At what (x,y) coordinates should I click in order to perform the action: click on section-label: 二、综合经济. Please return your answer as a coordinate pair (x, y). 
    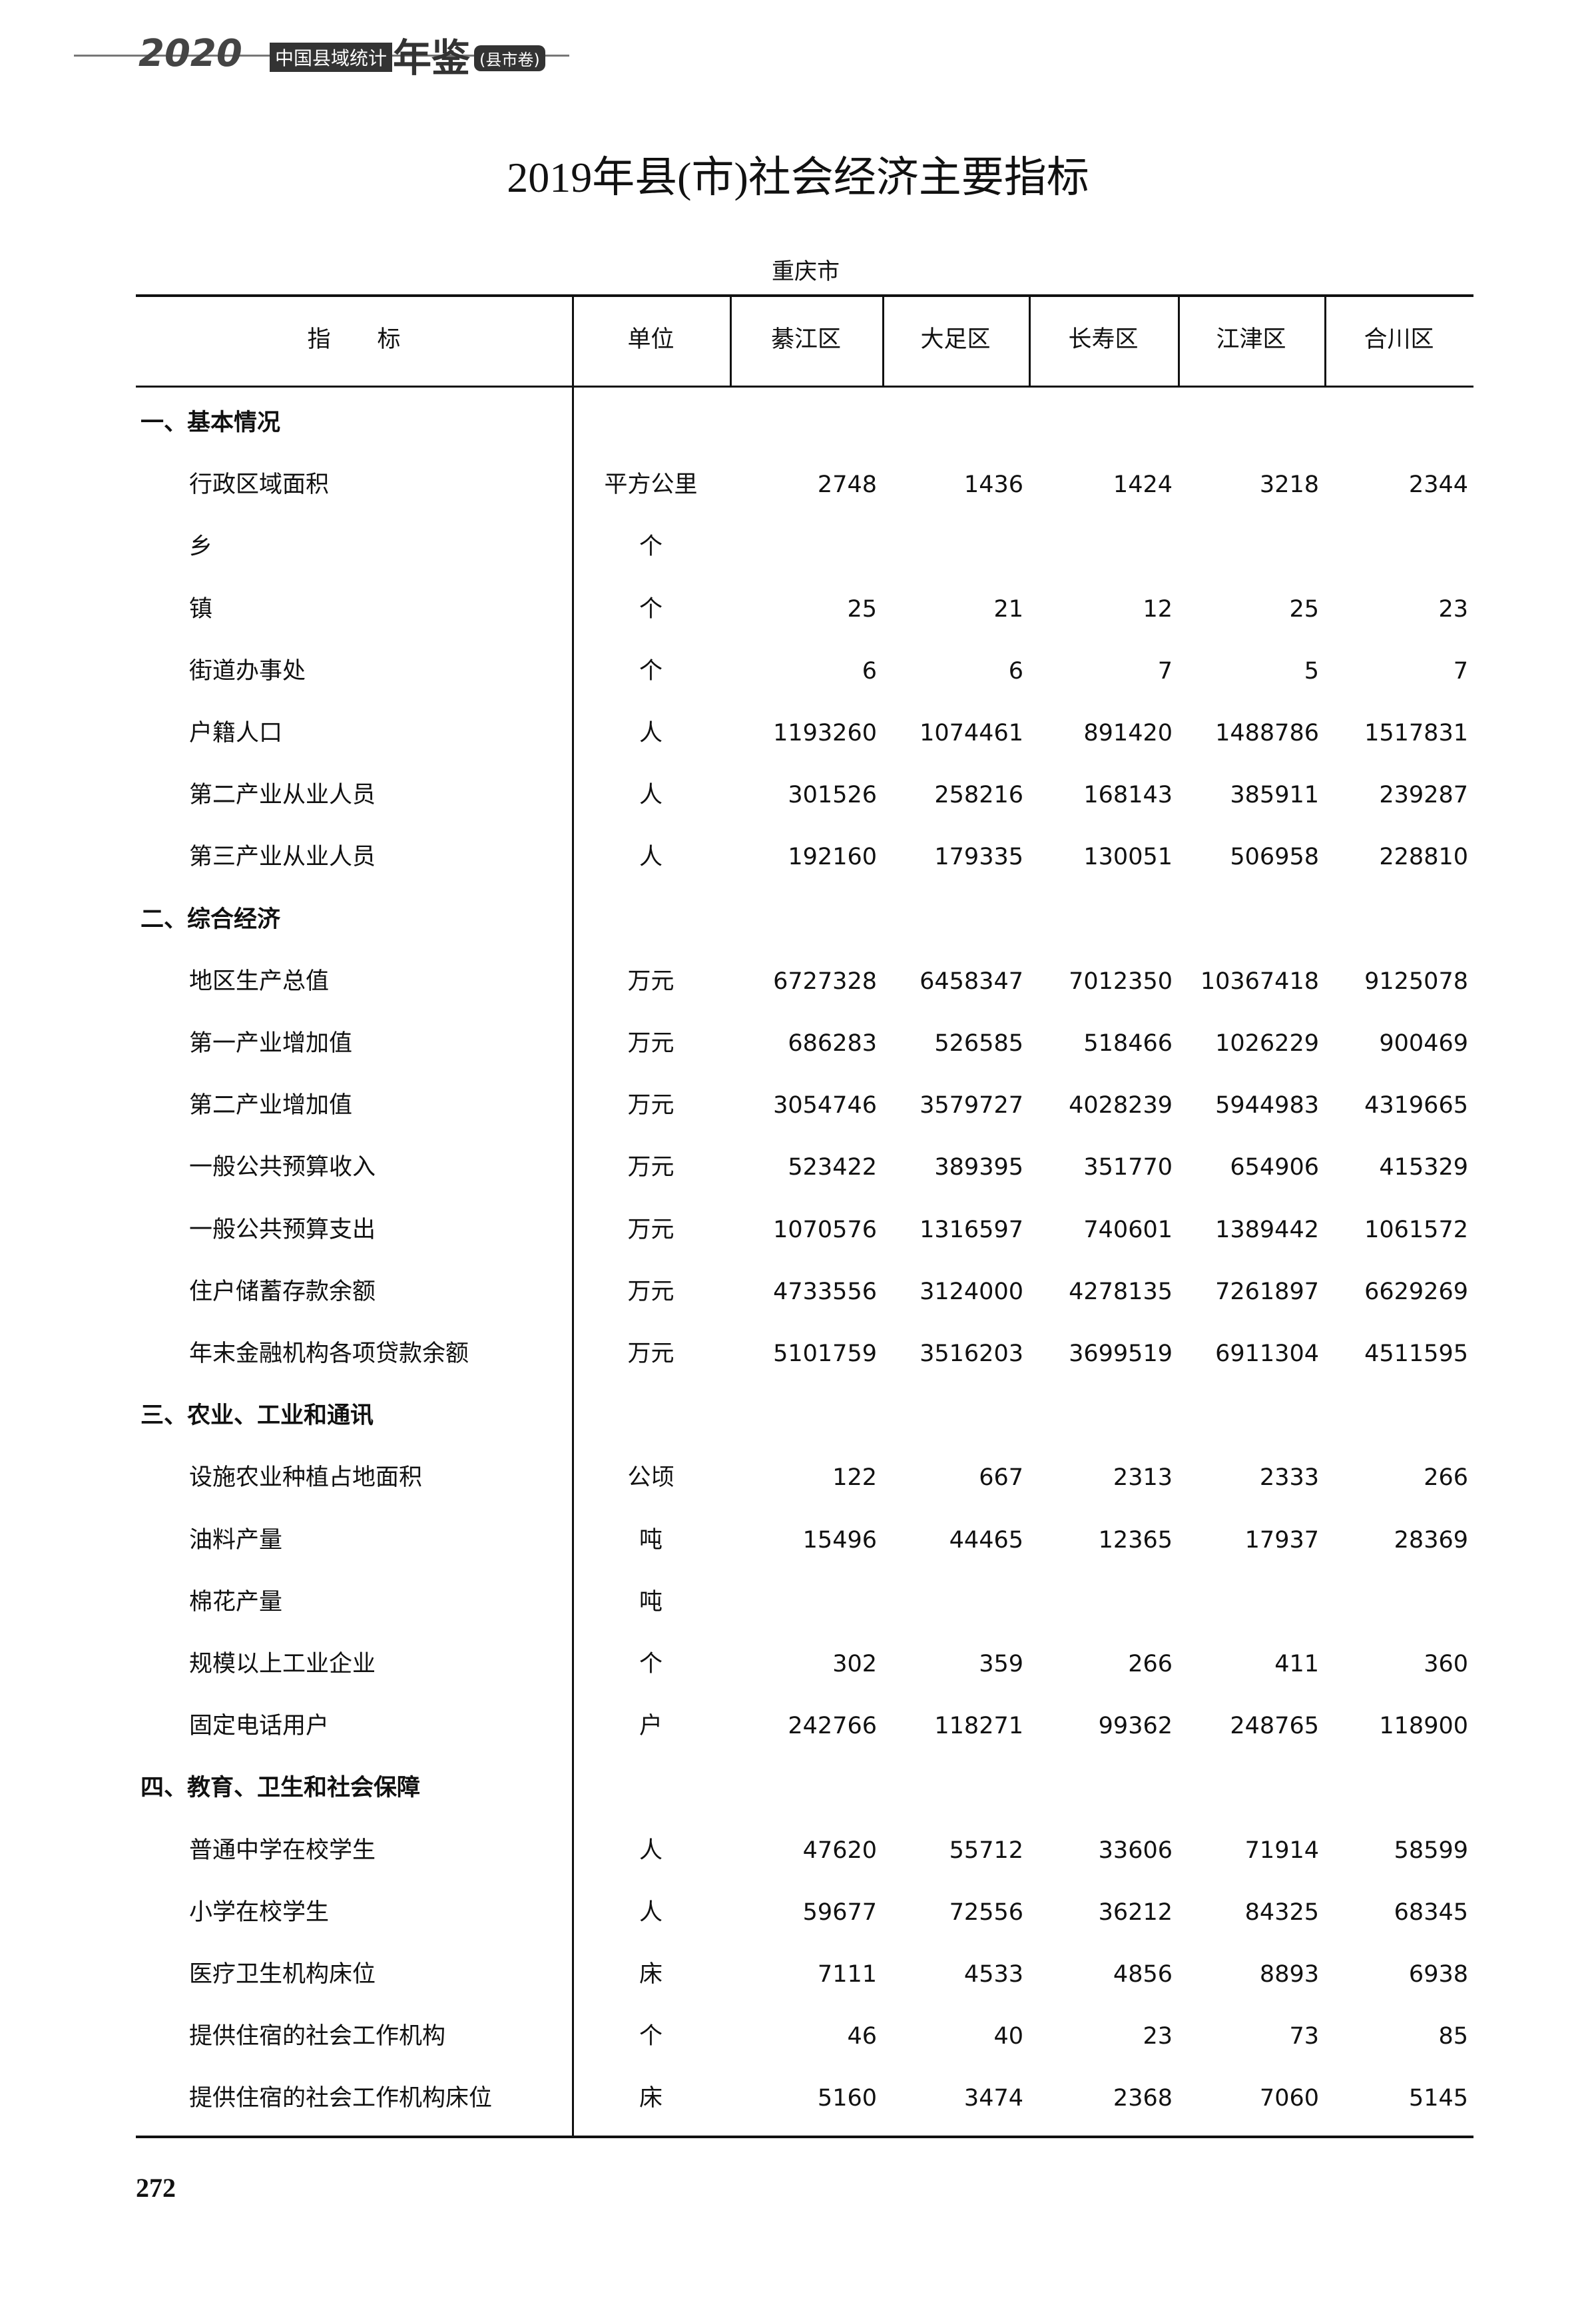
    Looking at the image, I should click on (210, 920).